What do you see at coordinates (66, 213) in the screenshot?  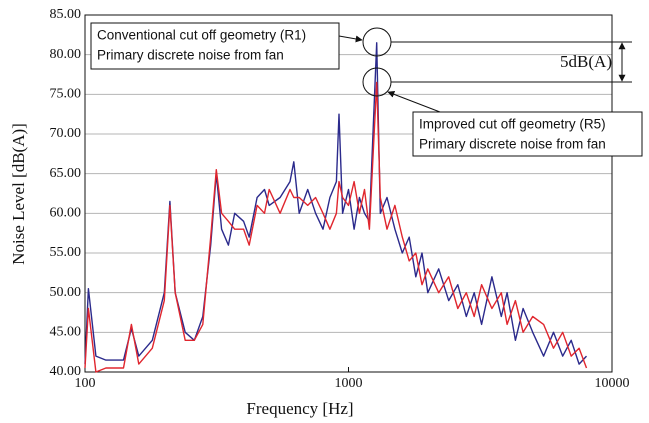 I see `y-tick-label: 60.00` at bounding box center [66, 213].